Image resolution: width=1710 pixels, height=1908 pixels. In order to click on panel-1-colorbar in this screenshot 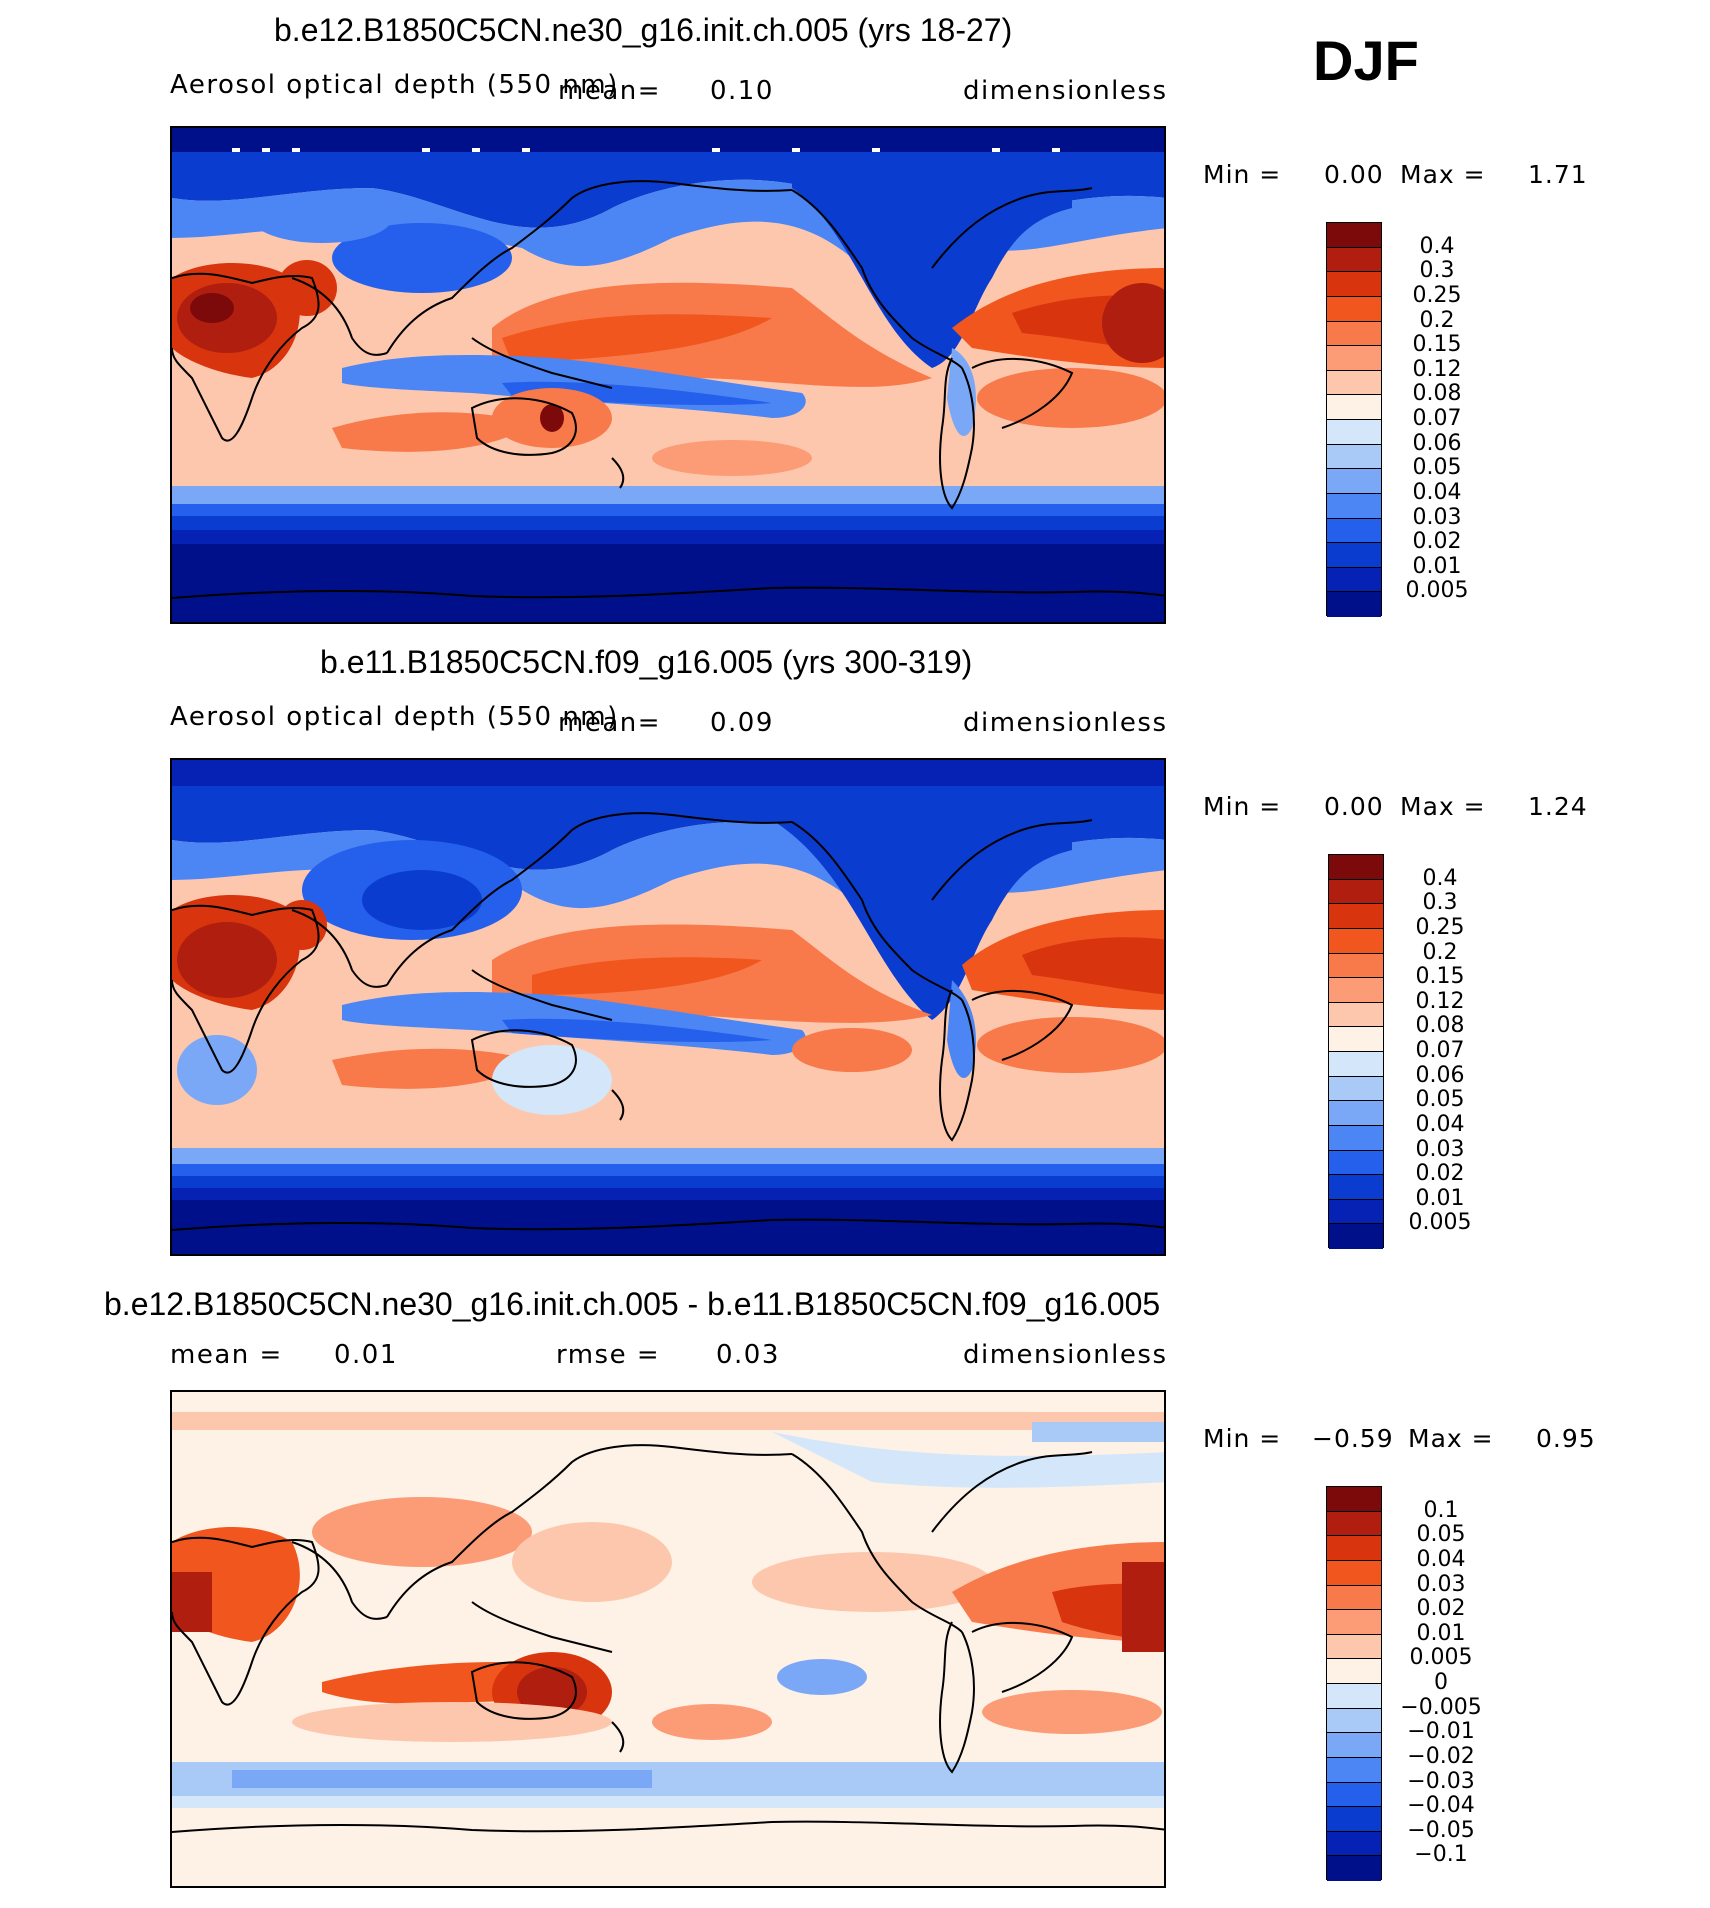, I will do `click(1354, 419)`.